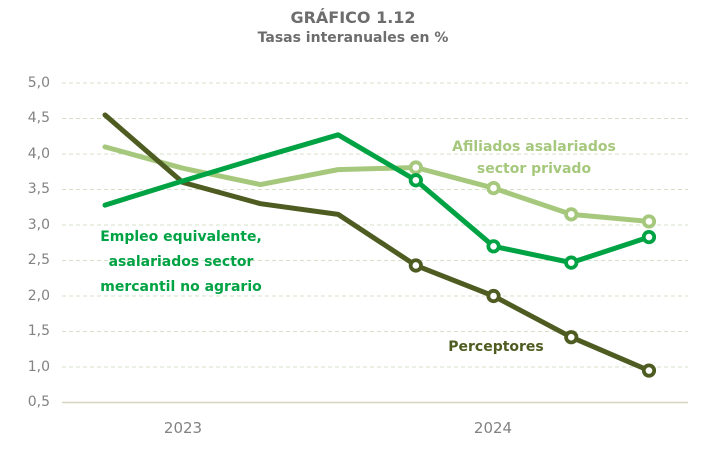  What do you see at coordinates (493, 428) in the screenshot?
I see `x-axis-label-2024: 2024` at bounding box center [493, 428].